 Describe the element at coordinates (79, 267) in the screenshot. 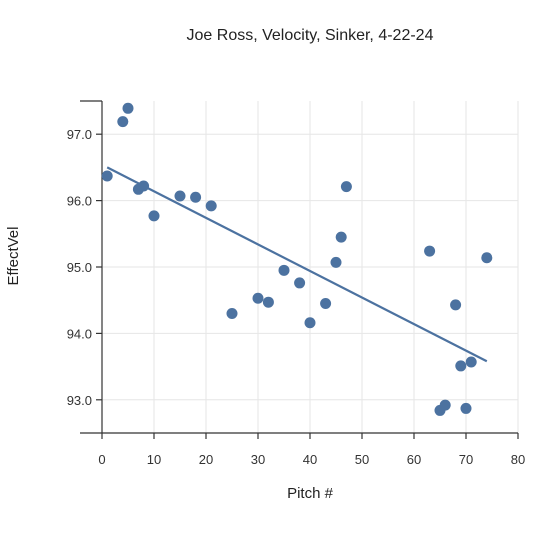

I see `y-tick-label: 95.0` at that location.